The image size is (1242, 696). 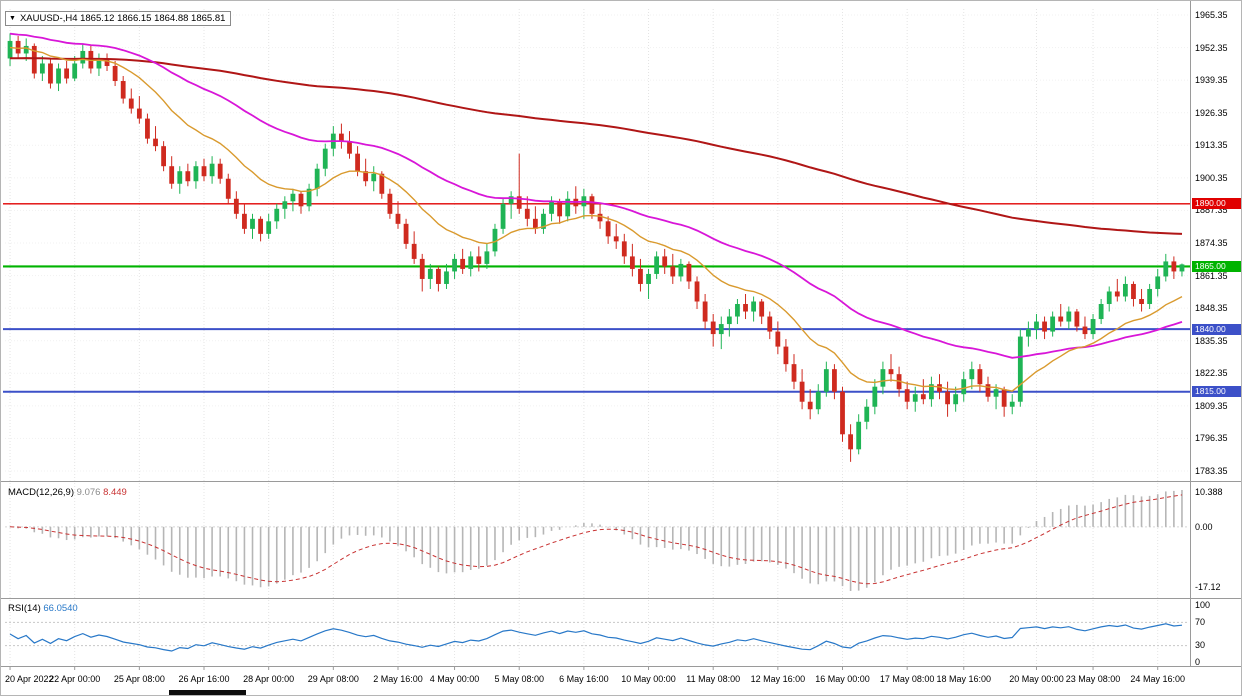 I want to click on price-axis-label: 1809.35, so click(x=1211, y=405).